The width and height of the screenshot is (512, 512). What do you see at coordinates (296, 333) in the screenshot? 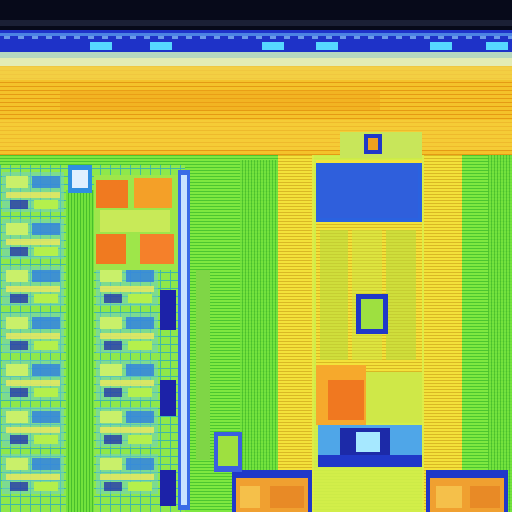
I see `yellow-column` at bounding box center [296, 333].